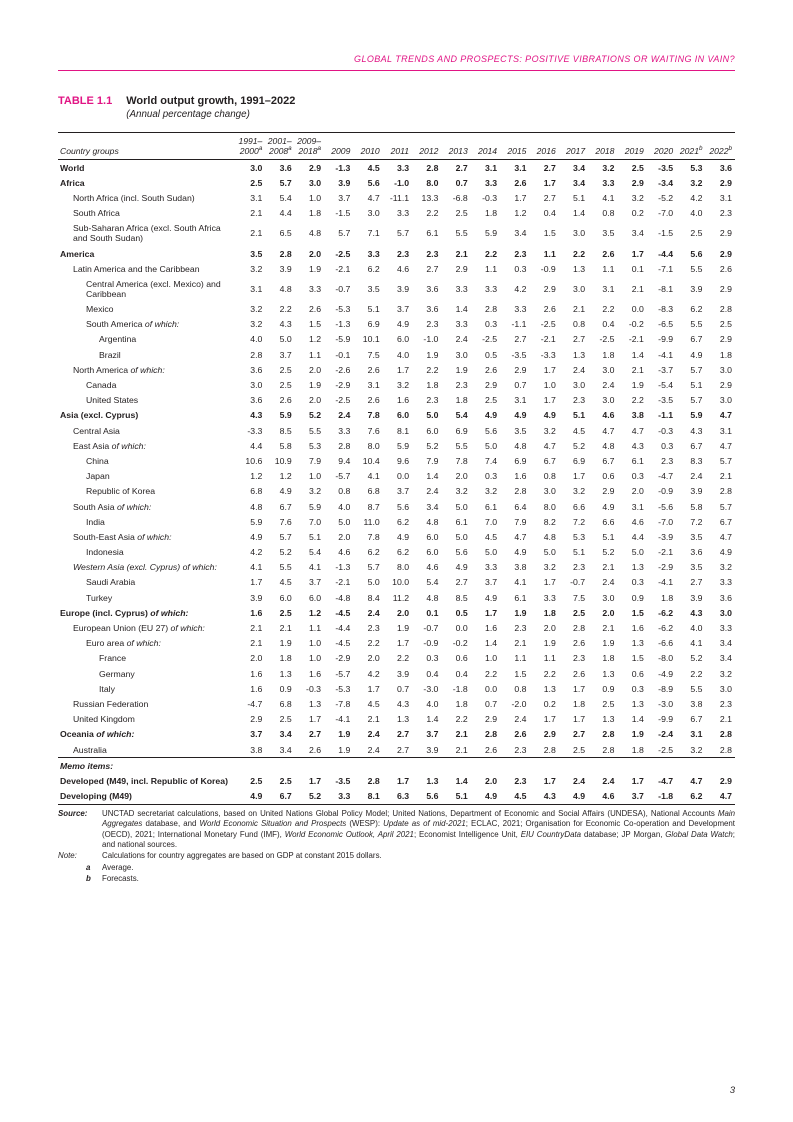 This screenshot has height=1122, width=793. What do you see at coordinates (696, 658) in the screenshot?
I see `cell-value: 5.2` at bounding box center [696, 658].